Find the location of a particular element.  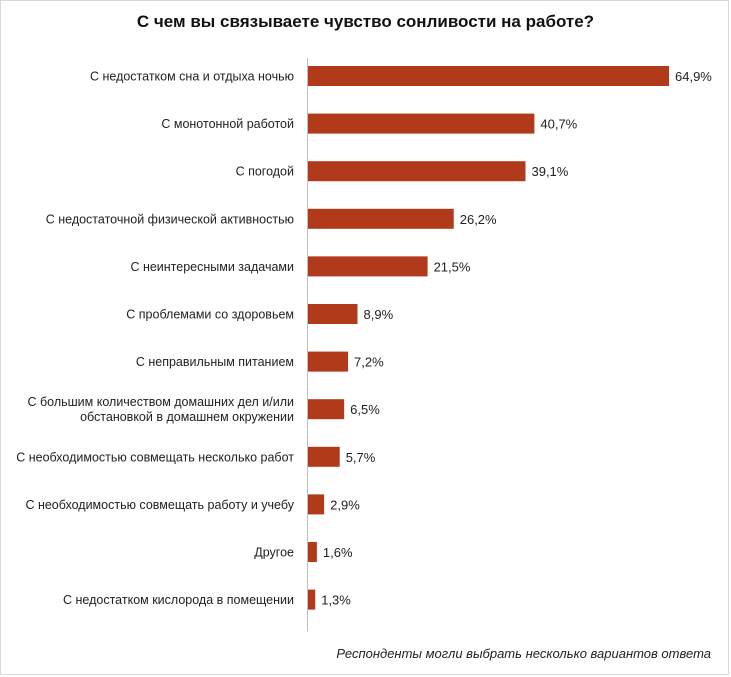

category-label: С недостатком сна и отдыха ночью is located at coordinates (192, 77).